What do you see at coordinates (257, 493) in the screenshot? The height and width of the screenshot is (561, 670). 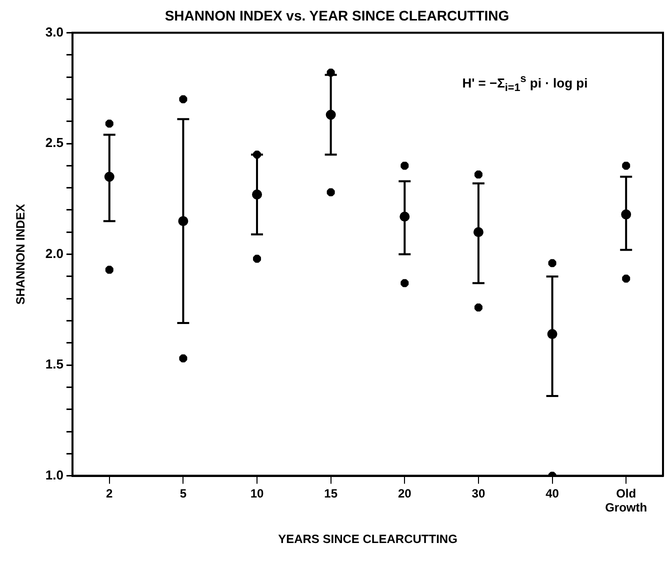 I see `x-tick-label: 10` at bounding box center [257, 493].